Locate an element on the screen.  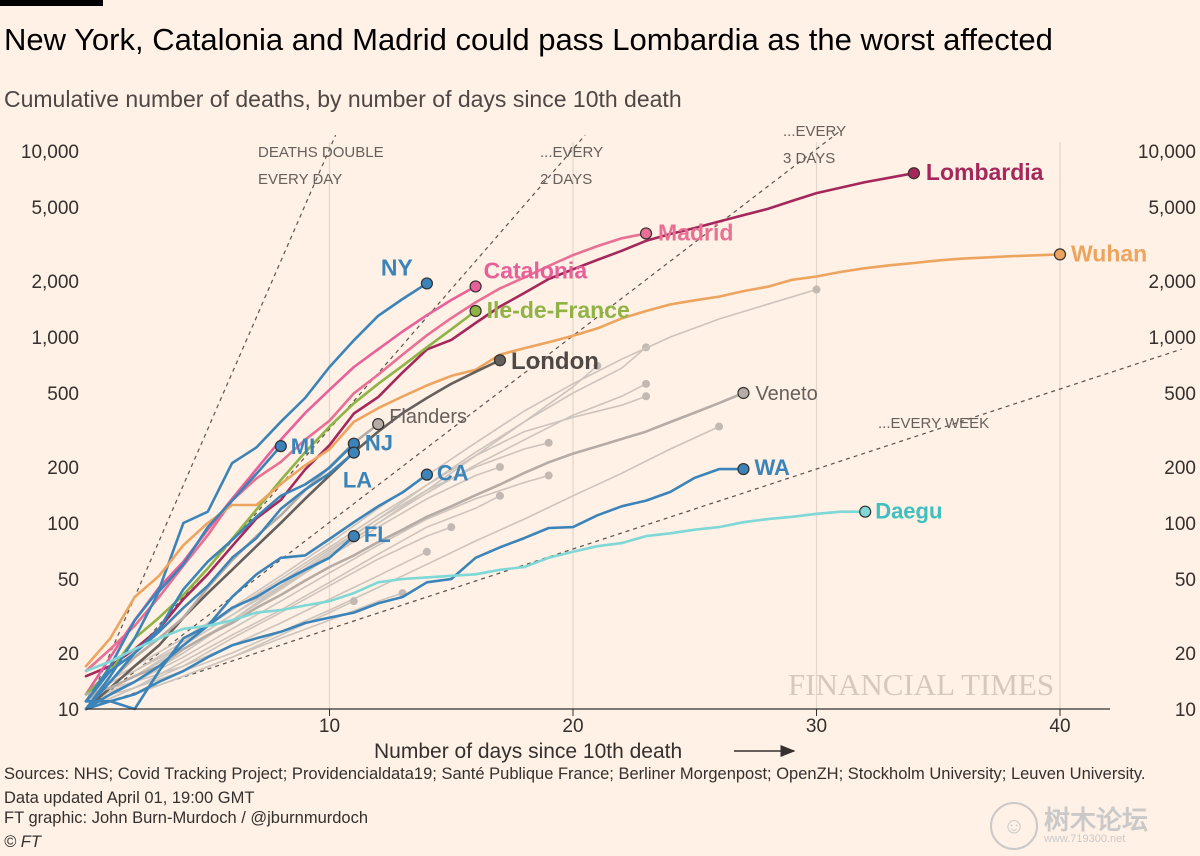
reference-line is located at coordinates (211, 422).